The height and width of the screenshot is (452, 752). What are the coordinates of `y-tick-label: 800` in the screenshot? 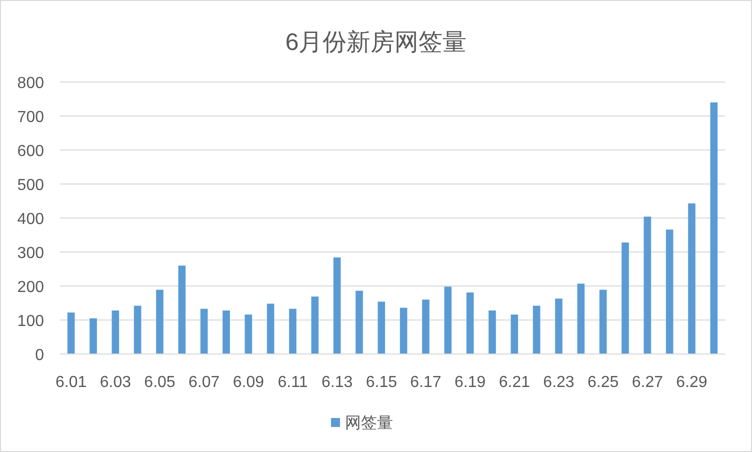 It's located at (30, 83).